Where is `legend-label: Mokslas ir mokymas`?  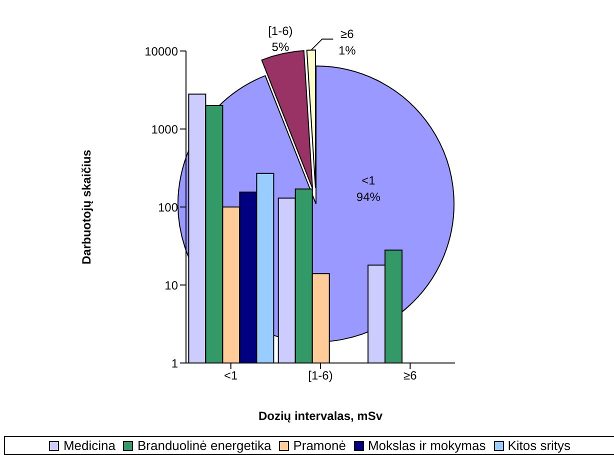
legend-label: Mokslas ir mokymas is located at coordinates (426, 445).